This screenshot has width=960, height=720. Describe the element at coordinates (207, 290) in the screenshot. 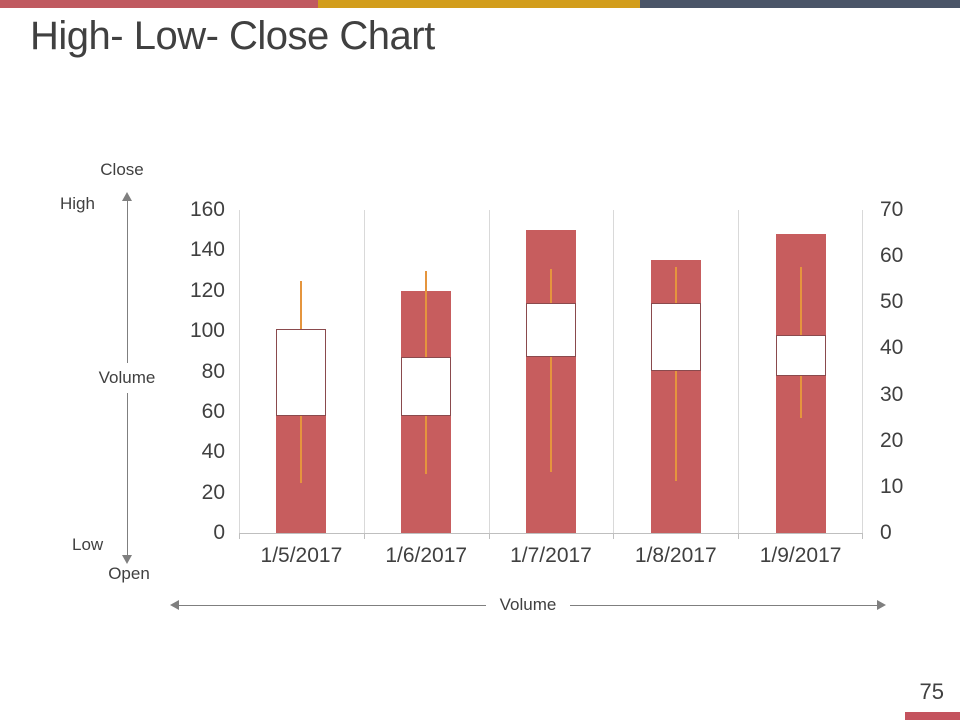

I see `y-axis-tick-label-left: 120` at that location.